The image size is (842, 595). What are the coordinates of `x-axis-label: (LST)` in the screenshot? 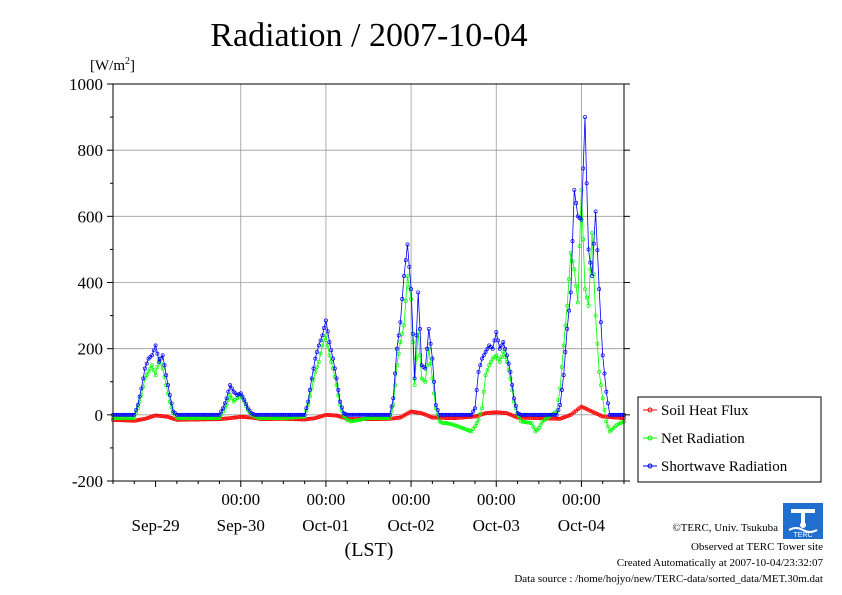 It's located at (369, 550).